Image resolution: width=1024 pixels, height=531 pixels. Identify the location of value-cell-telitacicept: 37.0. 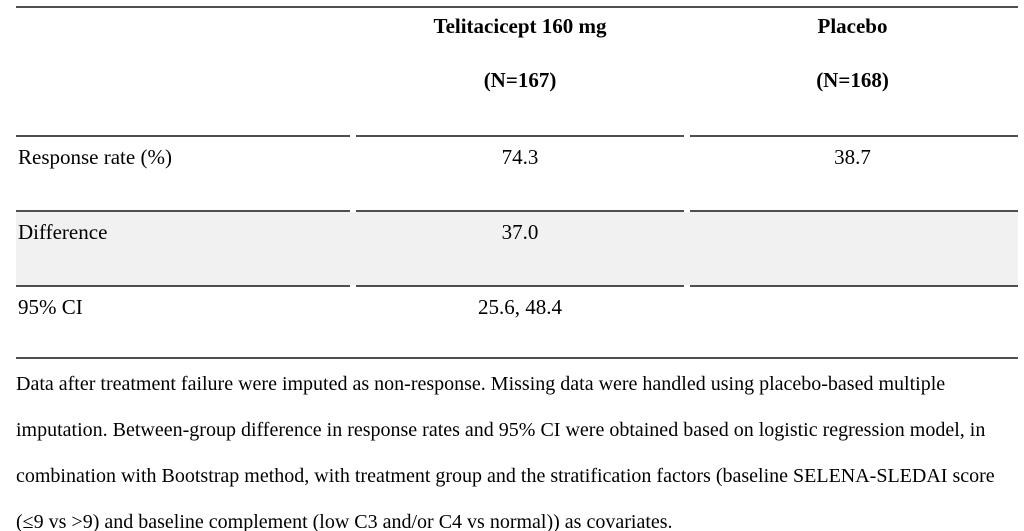
(520, 232).